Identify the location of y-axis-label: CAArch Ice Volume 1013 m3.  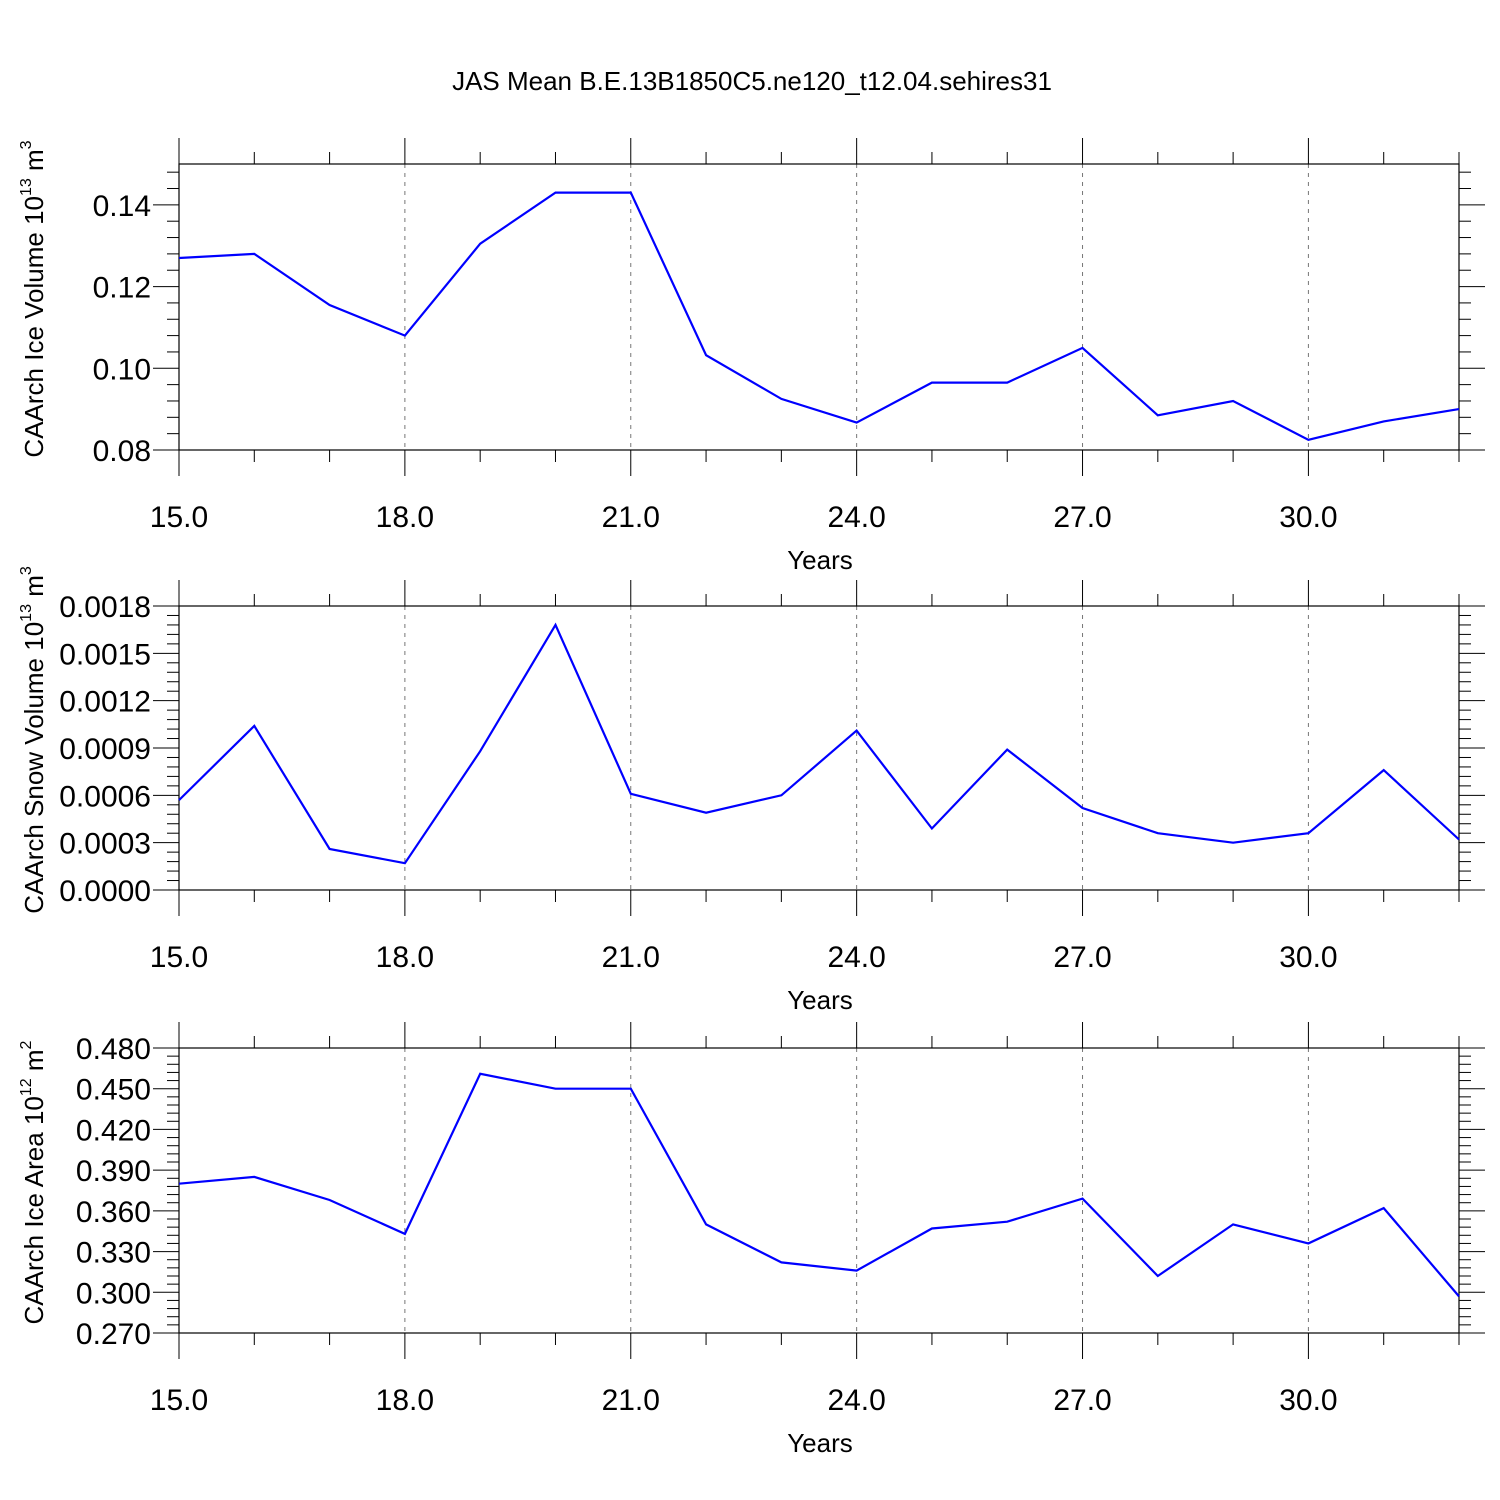
(33, 298).